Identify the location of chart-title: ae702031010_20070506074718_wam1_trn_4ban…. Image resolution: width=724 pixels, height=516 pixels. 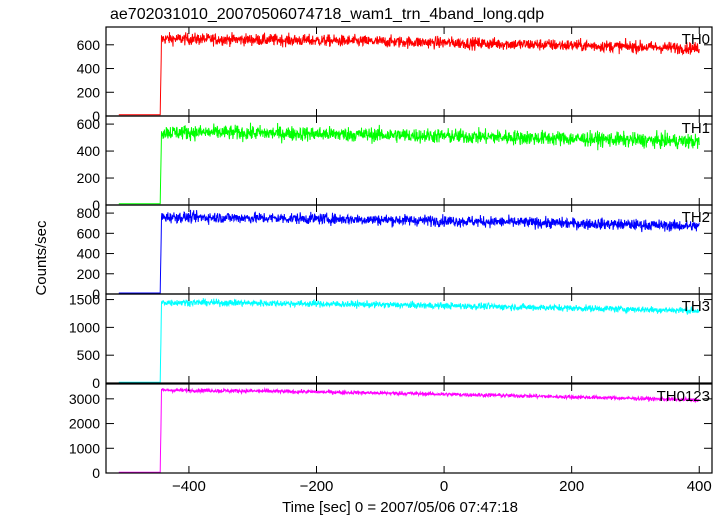
(327, 14).